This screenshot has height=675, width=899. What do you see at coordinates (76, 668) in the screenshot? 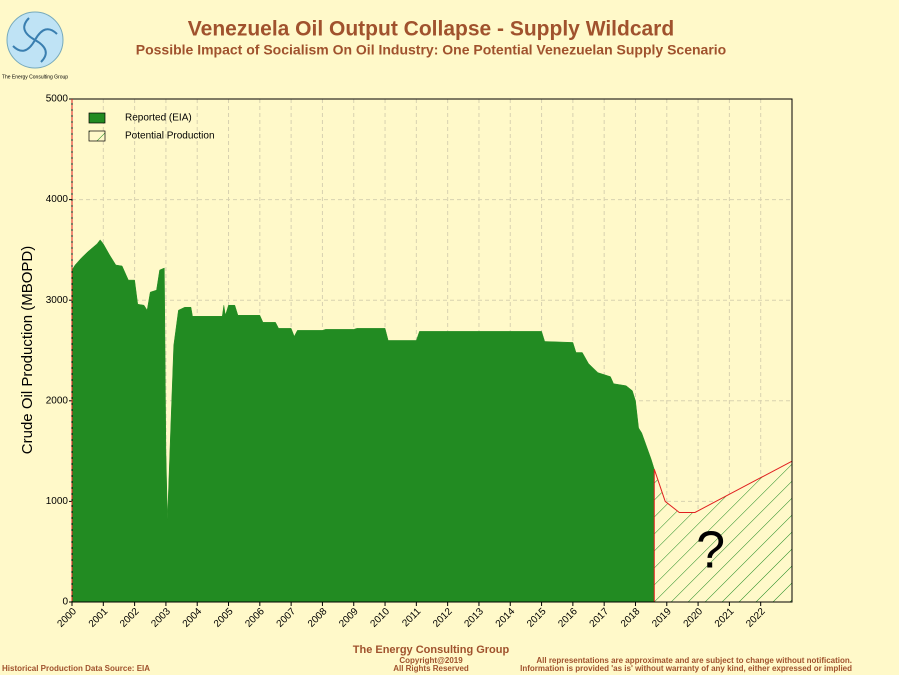
I see `source-note: Historical Production Data Source: EIA` at bounding box center [76, 668].